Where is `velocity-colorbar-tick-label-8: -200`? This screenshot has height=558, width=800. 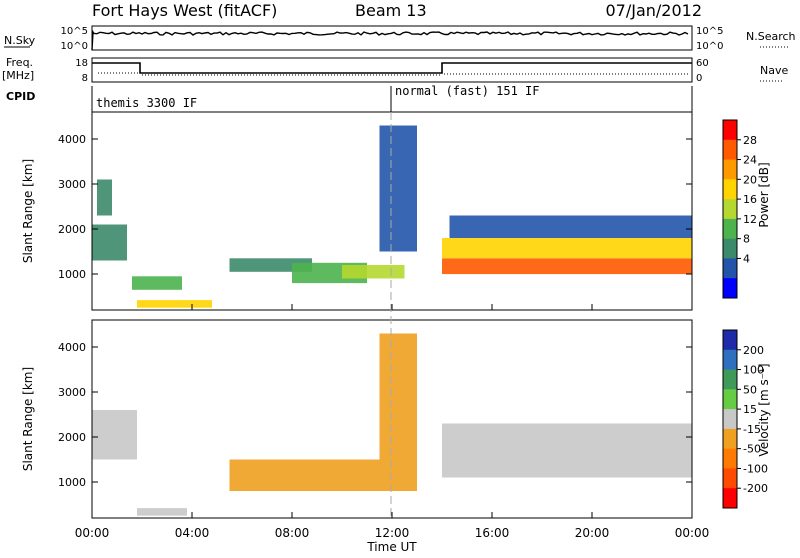
velocity-colorbar-tick-label-8: -200 is located at coordinates (755, 488).